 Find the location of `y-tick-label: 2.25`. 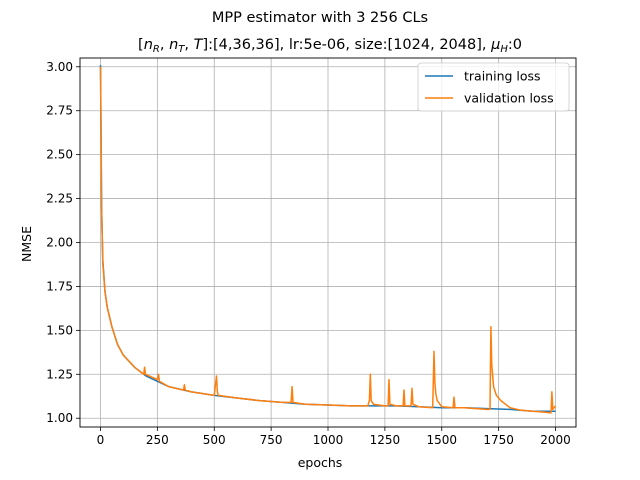

y-tick-label: 2.25 is located at coordinates (59, 199).